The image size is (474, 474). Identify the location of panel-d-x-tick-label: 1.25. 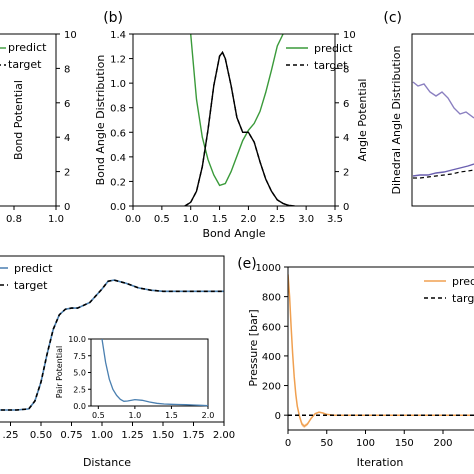
(132, 435).